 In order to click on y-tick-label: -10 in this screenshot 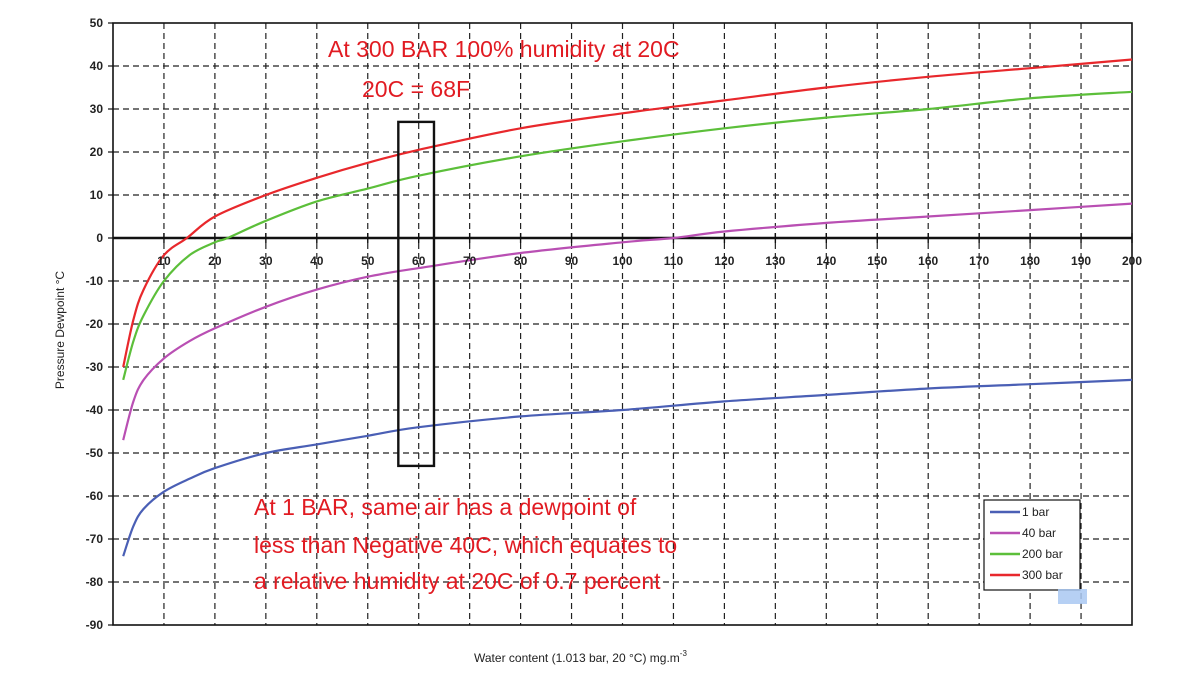, I will do `click(95, 281)`.